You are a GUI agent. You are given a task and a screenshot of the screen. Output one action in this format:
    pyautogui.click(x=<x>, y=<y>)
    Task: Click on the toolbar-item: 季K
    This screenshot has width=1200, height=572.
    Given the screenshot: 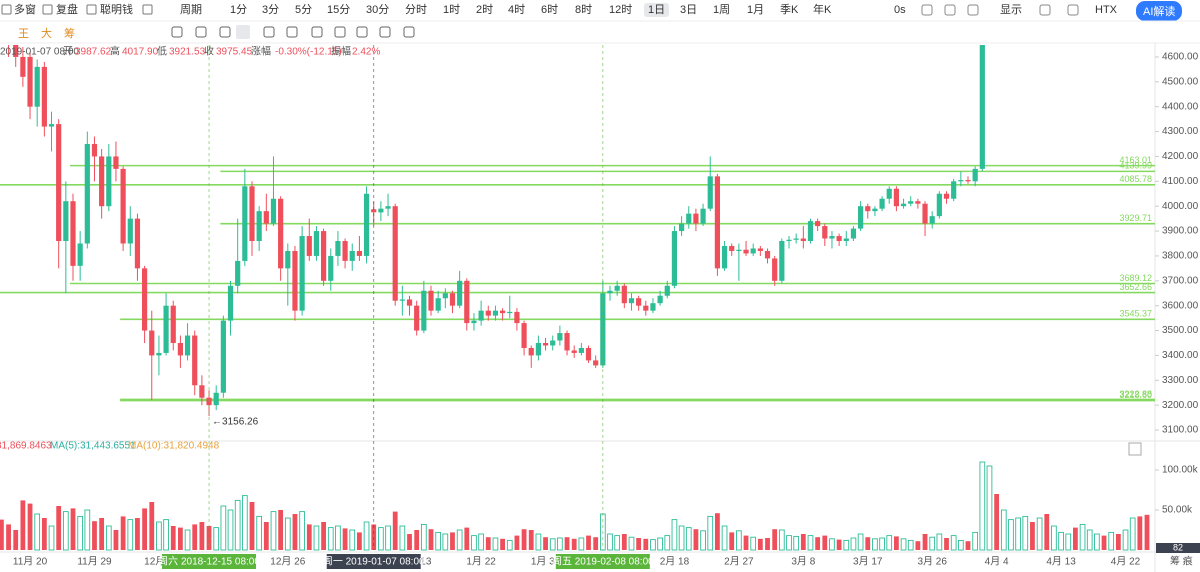 What is the action you would take?
    pyautogui.click(x=789, y=10)
    